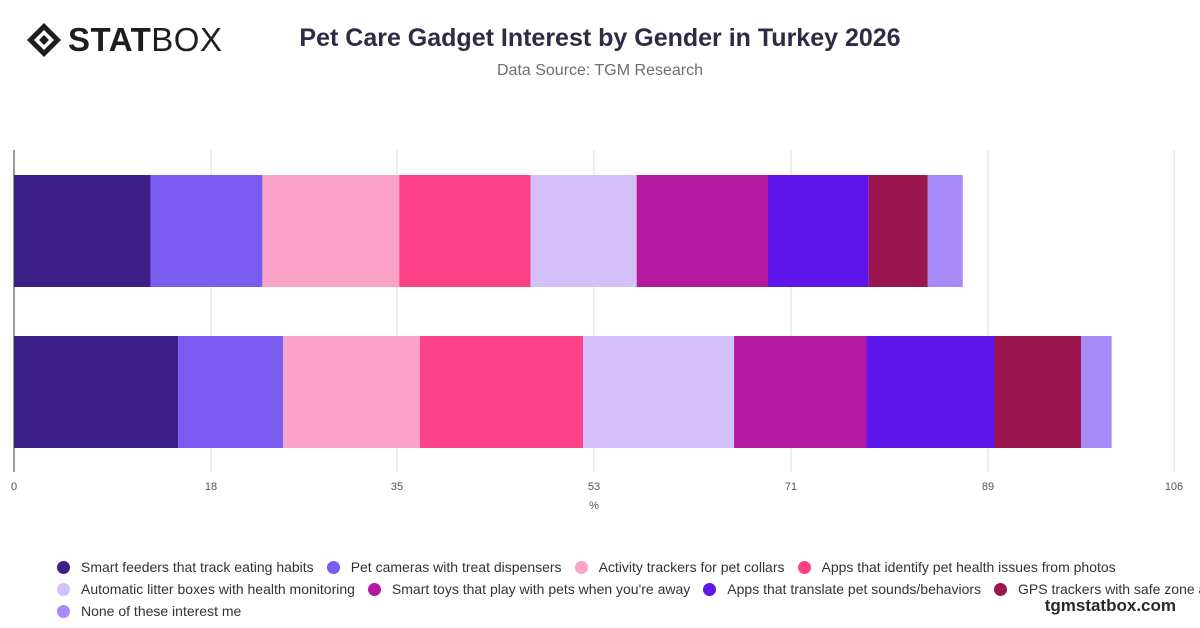 This screenshot has height=628, width=1200. I want to click on x-tick-label: 53, so click(594, 487).